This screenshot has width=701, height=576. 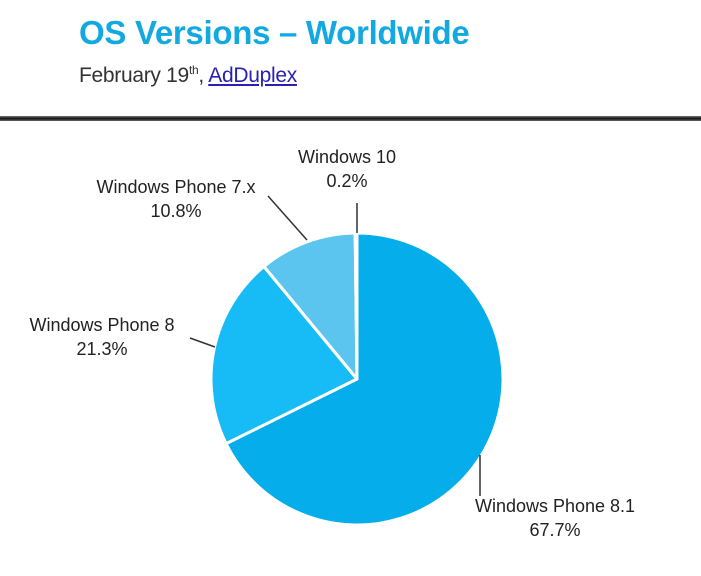 I want to click on slice-label: Windows Phone 8, so click(x=101, y=325).